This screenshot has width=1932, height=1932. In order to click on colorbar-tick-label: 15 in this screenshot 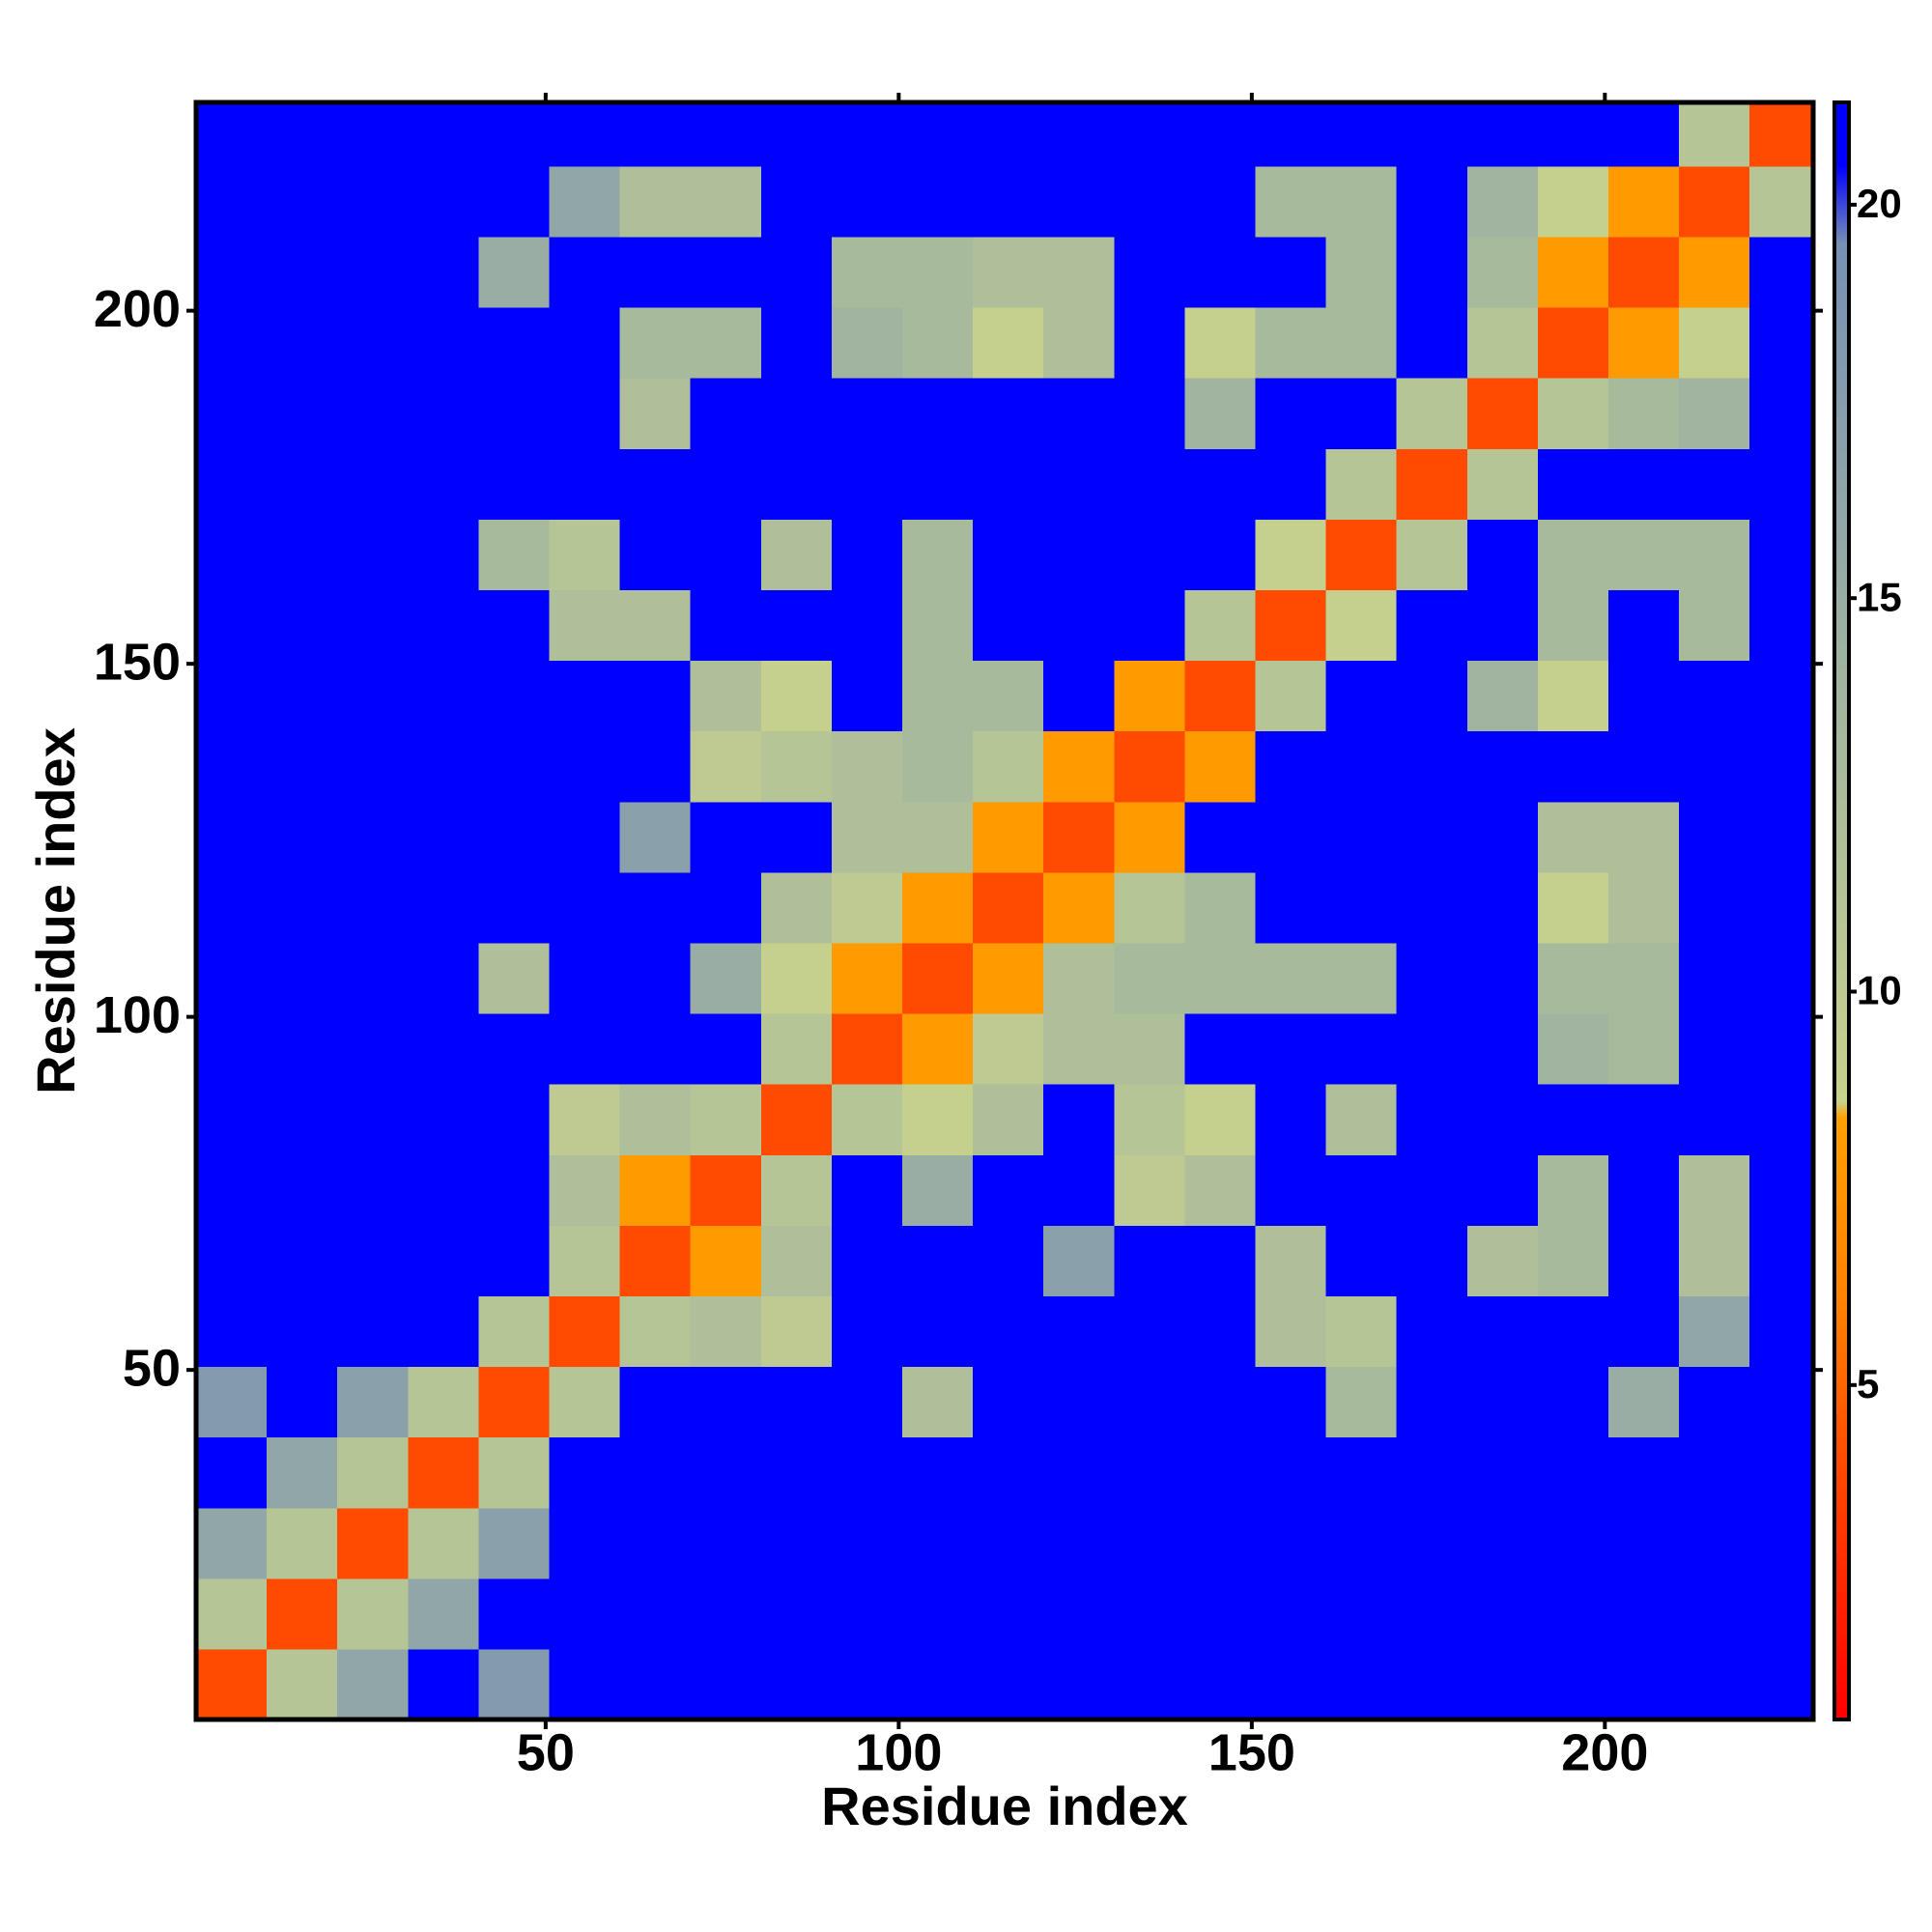, I will do `click(1879, 596)`.